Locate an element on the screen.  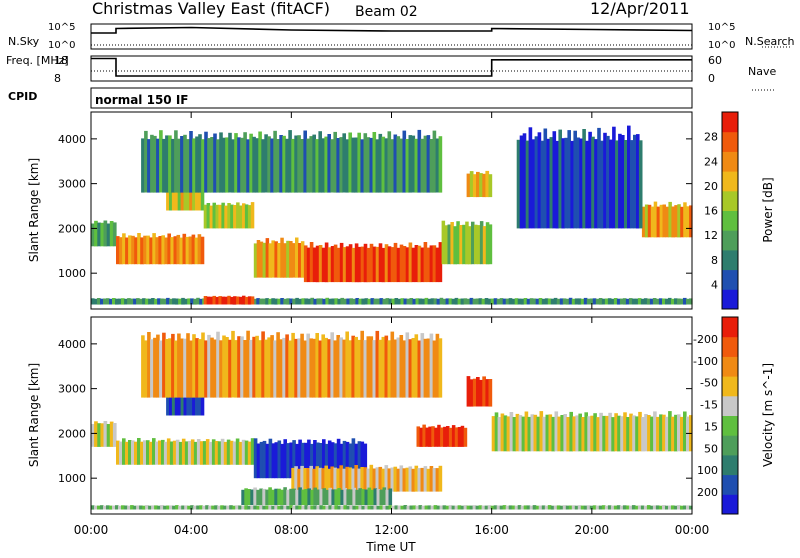
colorbar-tick-label: 20 is located at coordinates (711, 186).